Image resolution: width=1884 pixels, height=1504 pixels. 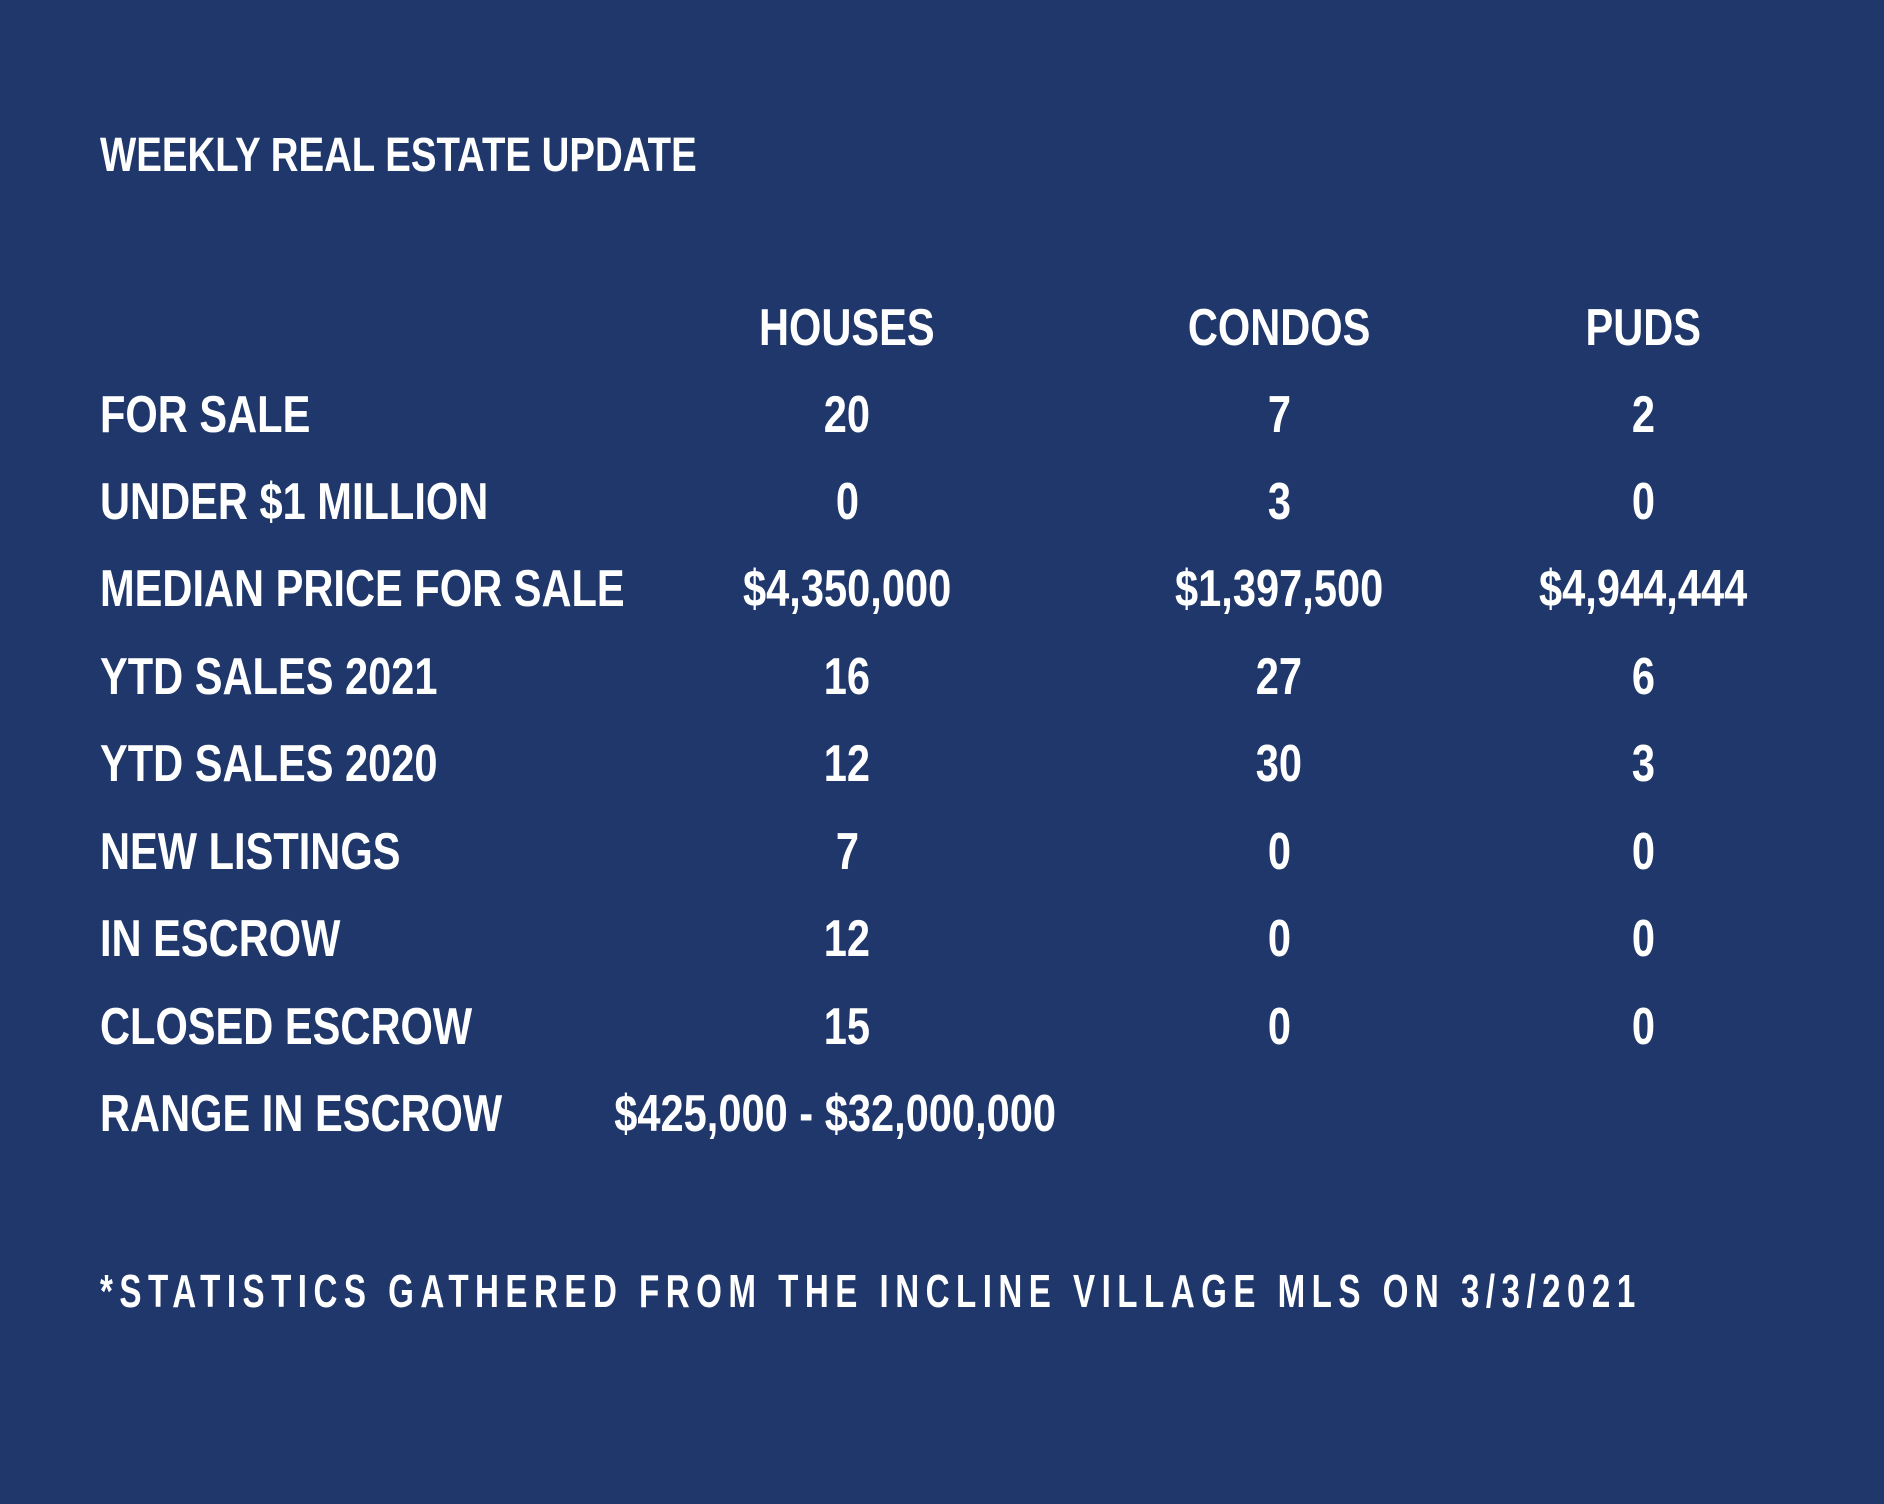 I want to click on column-header-houses: HOUSES, so click(x=847, y=328).